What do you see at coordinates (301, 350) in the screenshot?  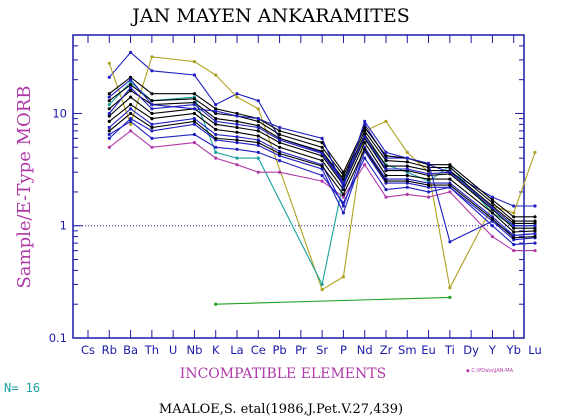 I see `x-tick-label: Pr` at bounding box center [301, 350].